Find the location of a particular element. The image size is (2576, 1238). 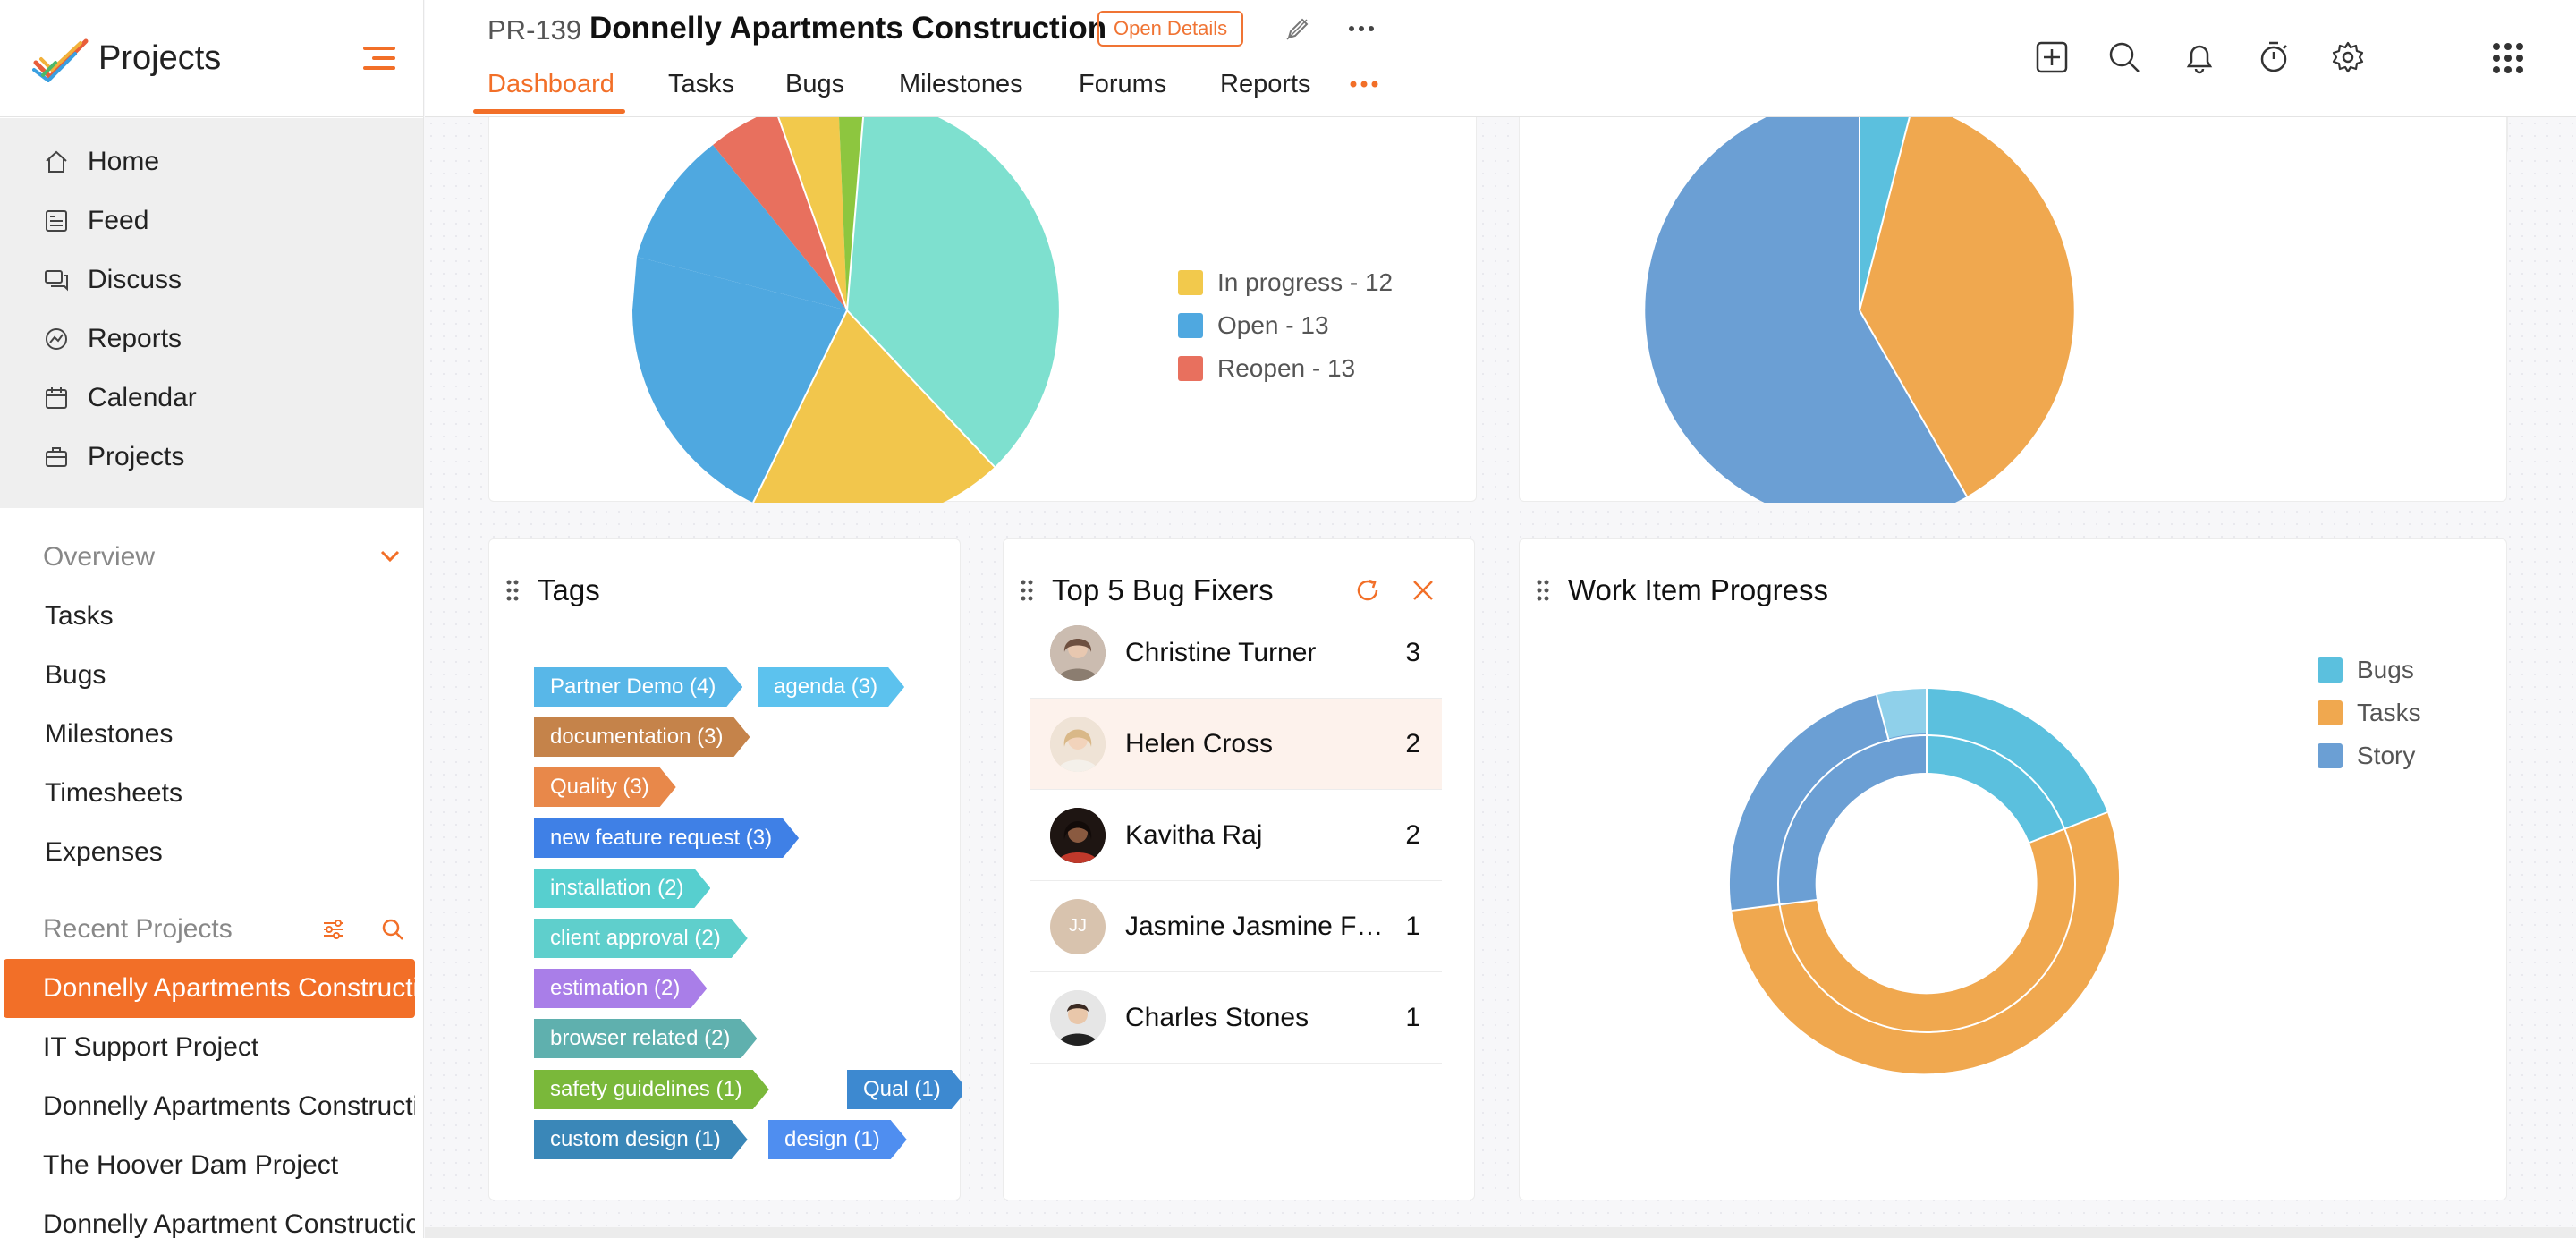

tag-chip: installation (2) is located at coordinates (622, 888).